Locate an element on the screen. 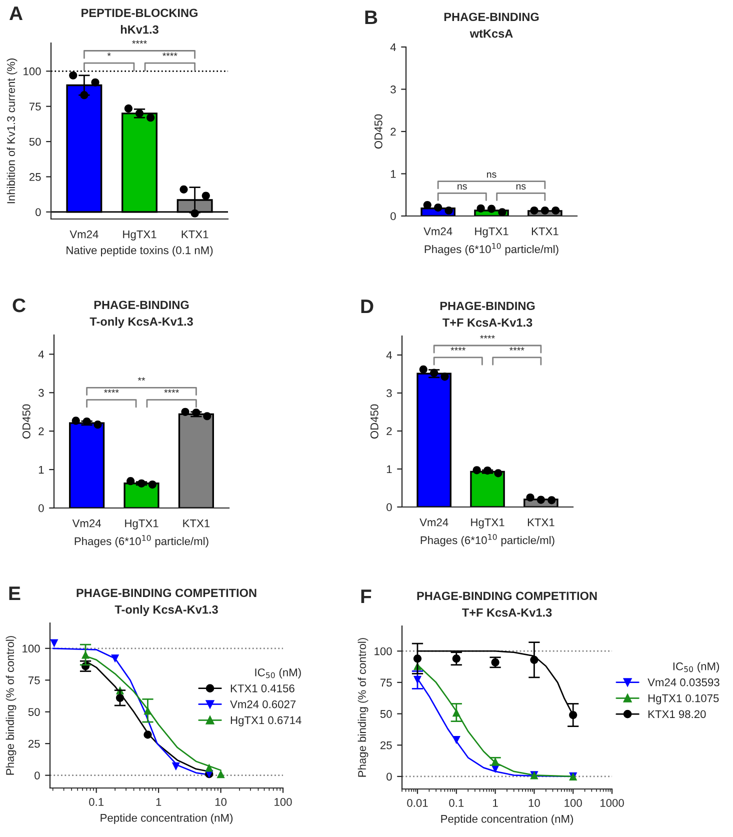 This screenshot has width=733, height=837. legend-label: HgTX1 0.1075 is located at coordinates (683, 699).